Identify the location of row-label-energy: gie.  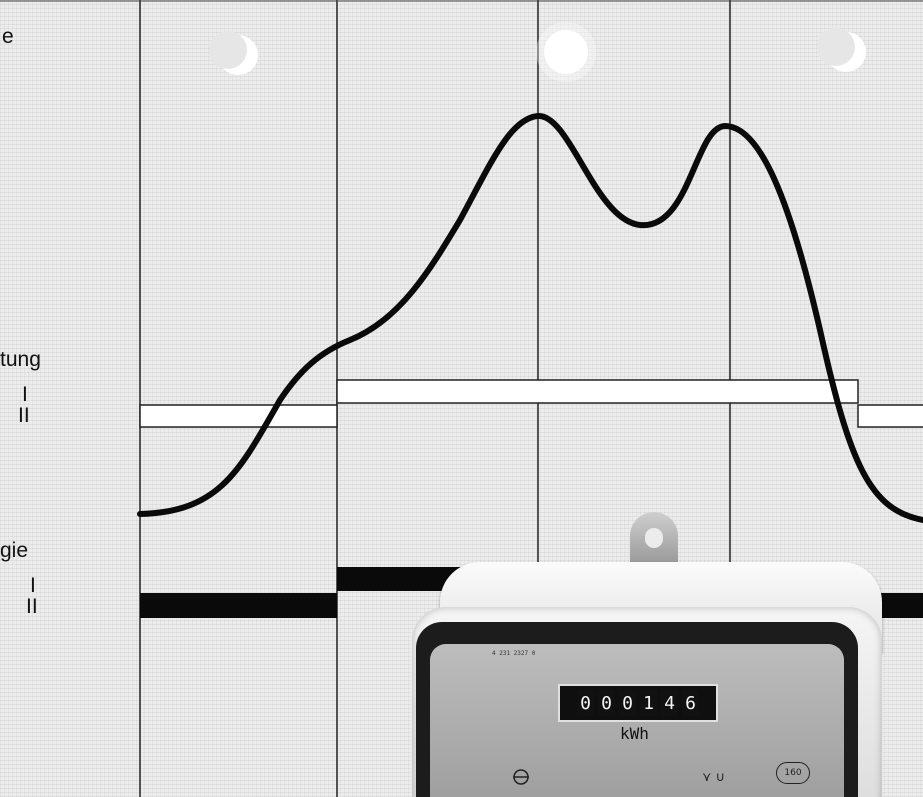
(14, 550).